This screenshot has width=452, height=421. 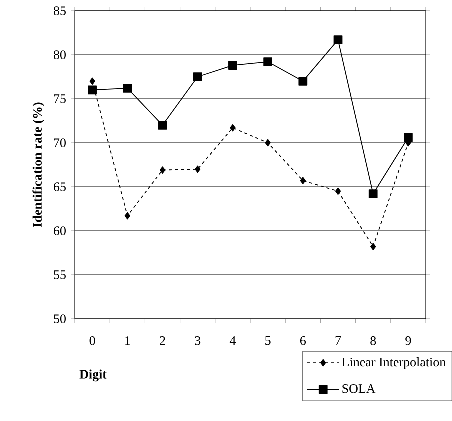 What do you see at coordinates (268, 341) in the screenshot?
I see `x-tick-label: 5` at bounding box center [268, 341].